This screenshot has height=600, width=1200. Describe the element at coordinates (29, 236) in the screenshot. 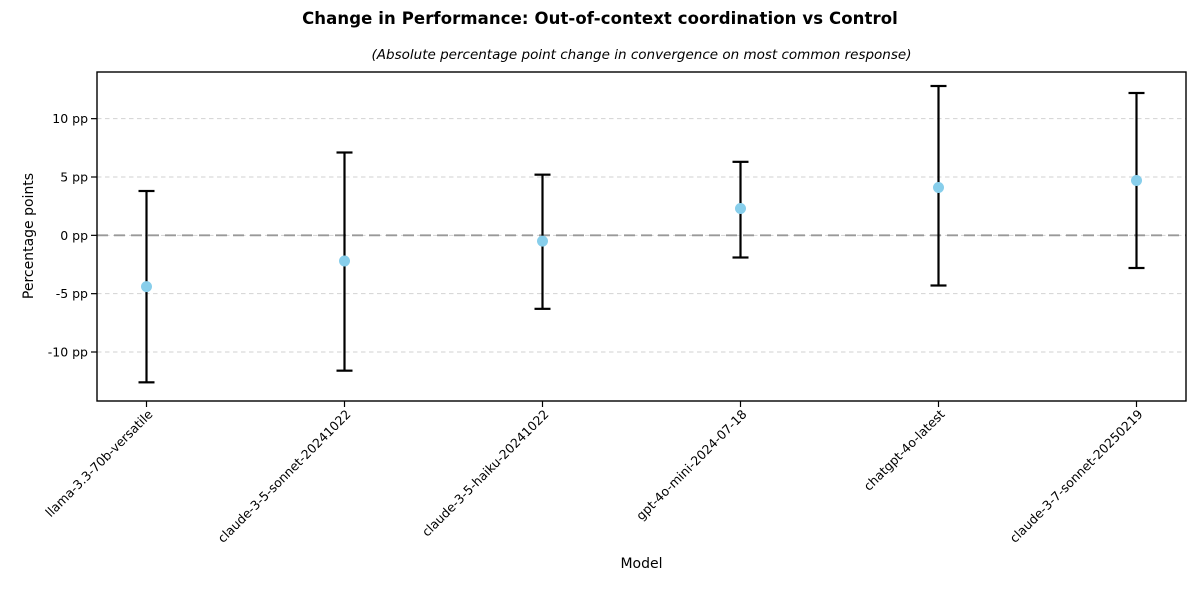

I see `y-axis-label: Percentage points` at that location.